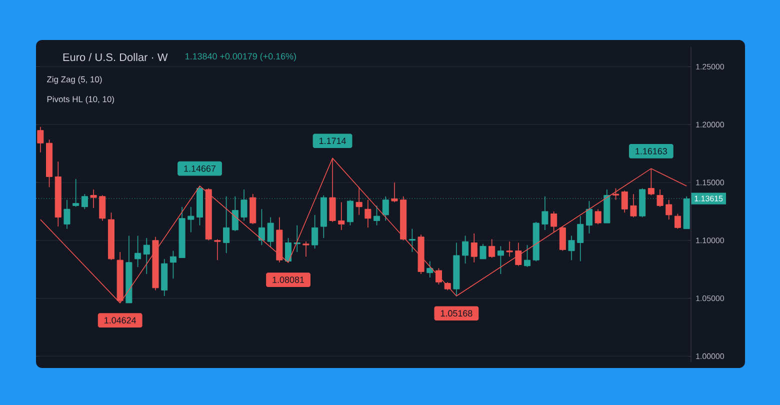 Image resolution: width=780 pixels, height=405 pixels. I want to click on annotation: 1.05168, so click(456, 313).